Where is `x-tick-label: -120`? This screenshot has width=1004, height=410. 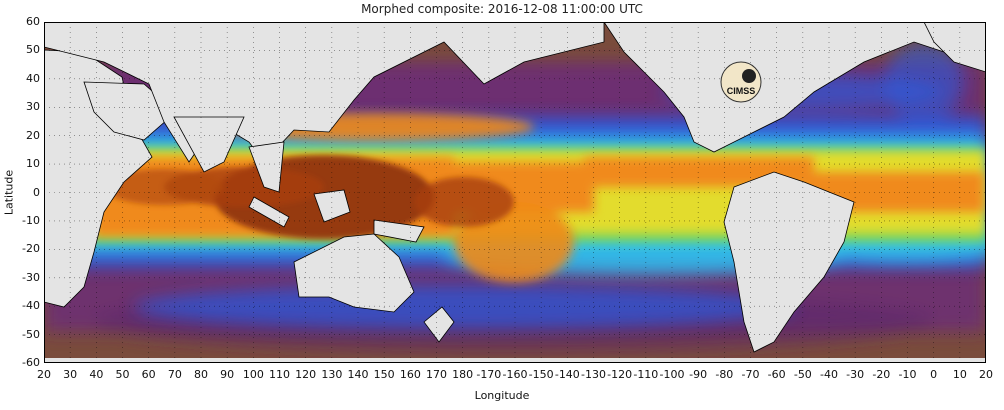 x-tick-label: -120 is located at coordinates (620, 374).